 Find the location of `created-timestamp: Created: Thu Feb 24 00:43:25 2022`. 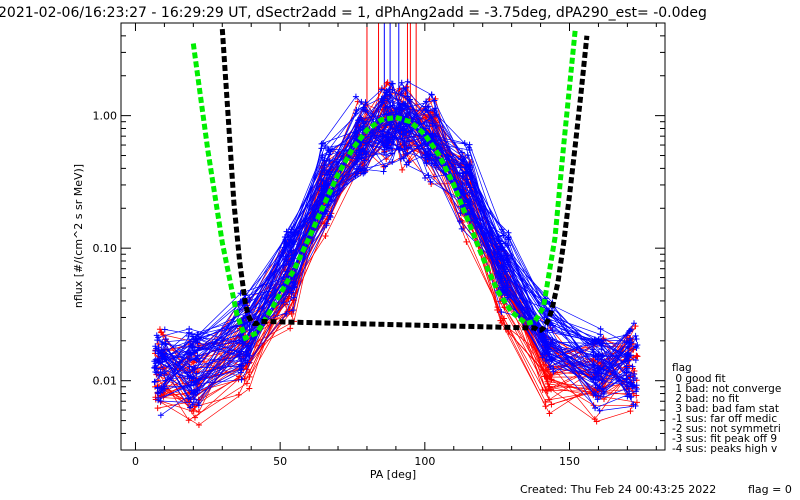

created-timestamp: Created: Thu Feb 24 00:43:25 2022 is located at coordinates (618, 489).